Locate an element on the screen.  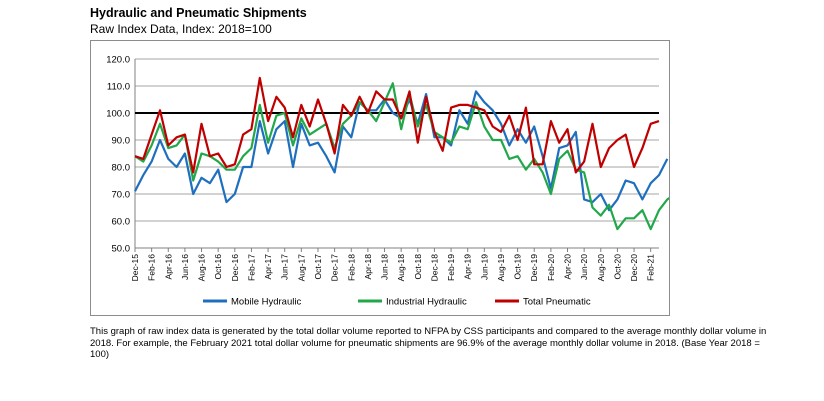
x-tick-label: Jun-16 is located at coordinates (185, 267).